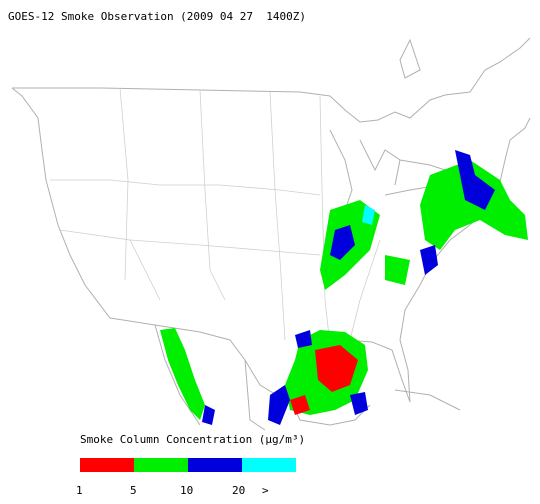  Describe the element at coordinates (265, 490) in the screenshot. I see `color-label: >` at that location.